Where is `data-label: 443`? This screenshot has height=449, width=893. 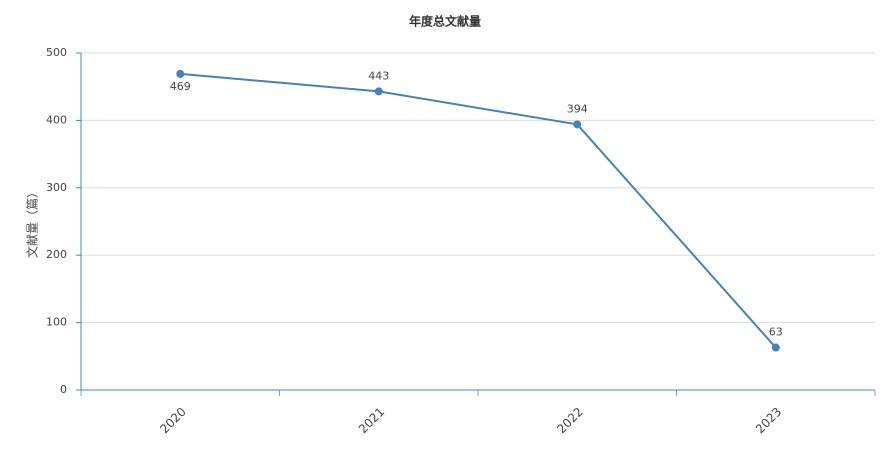
data-label: 443 is located at coordinates (378, 75).